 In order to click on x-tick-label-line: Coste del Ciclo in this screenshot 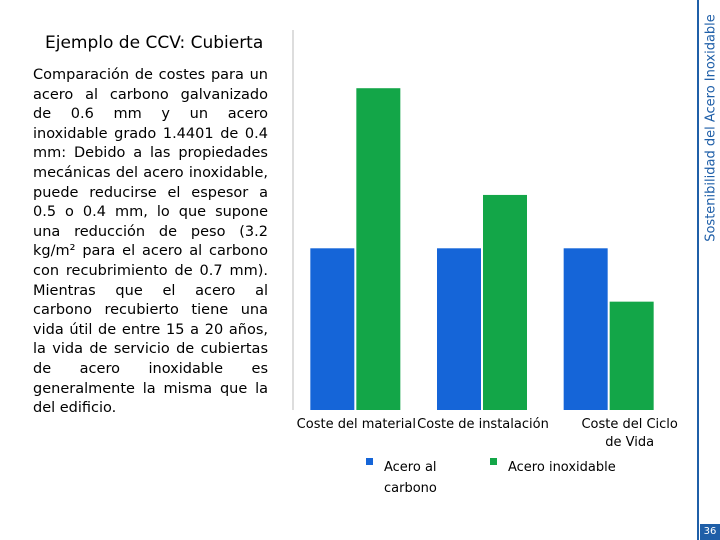, I will do `click(629, 424)`.